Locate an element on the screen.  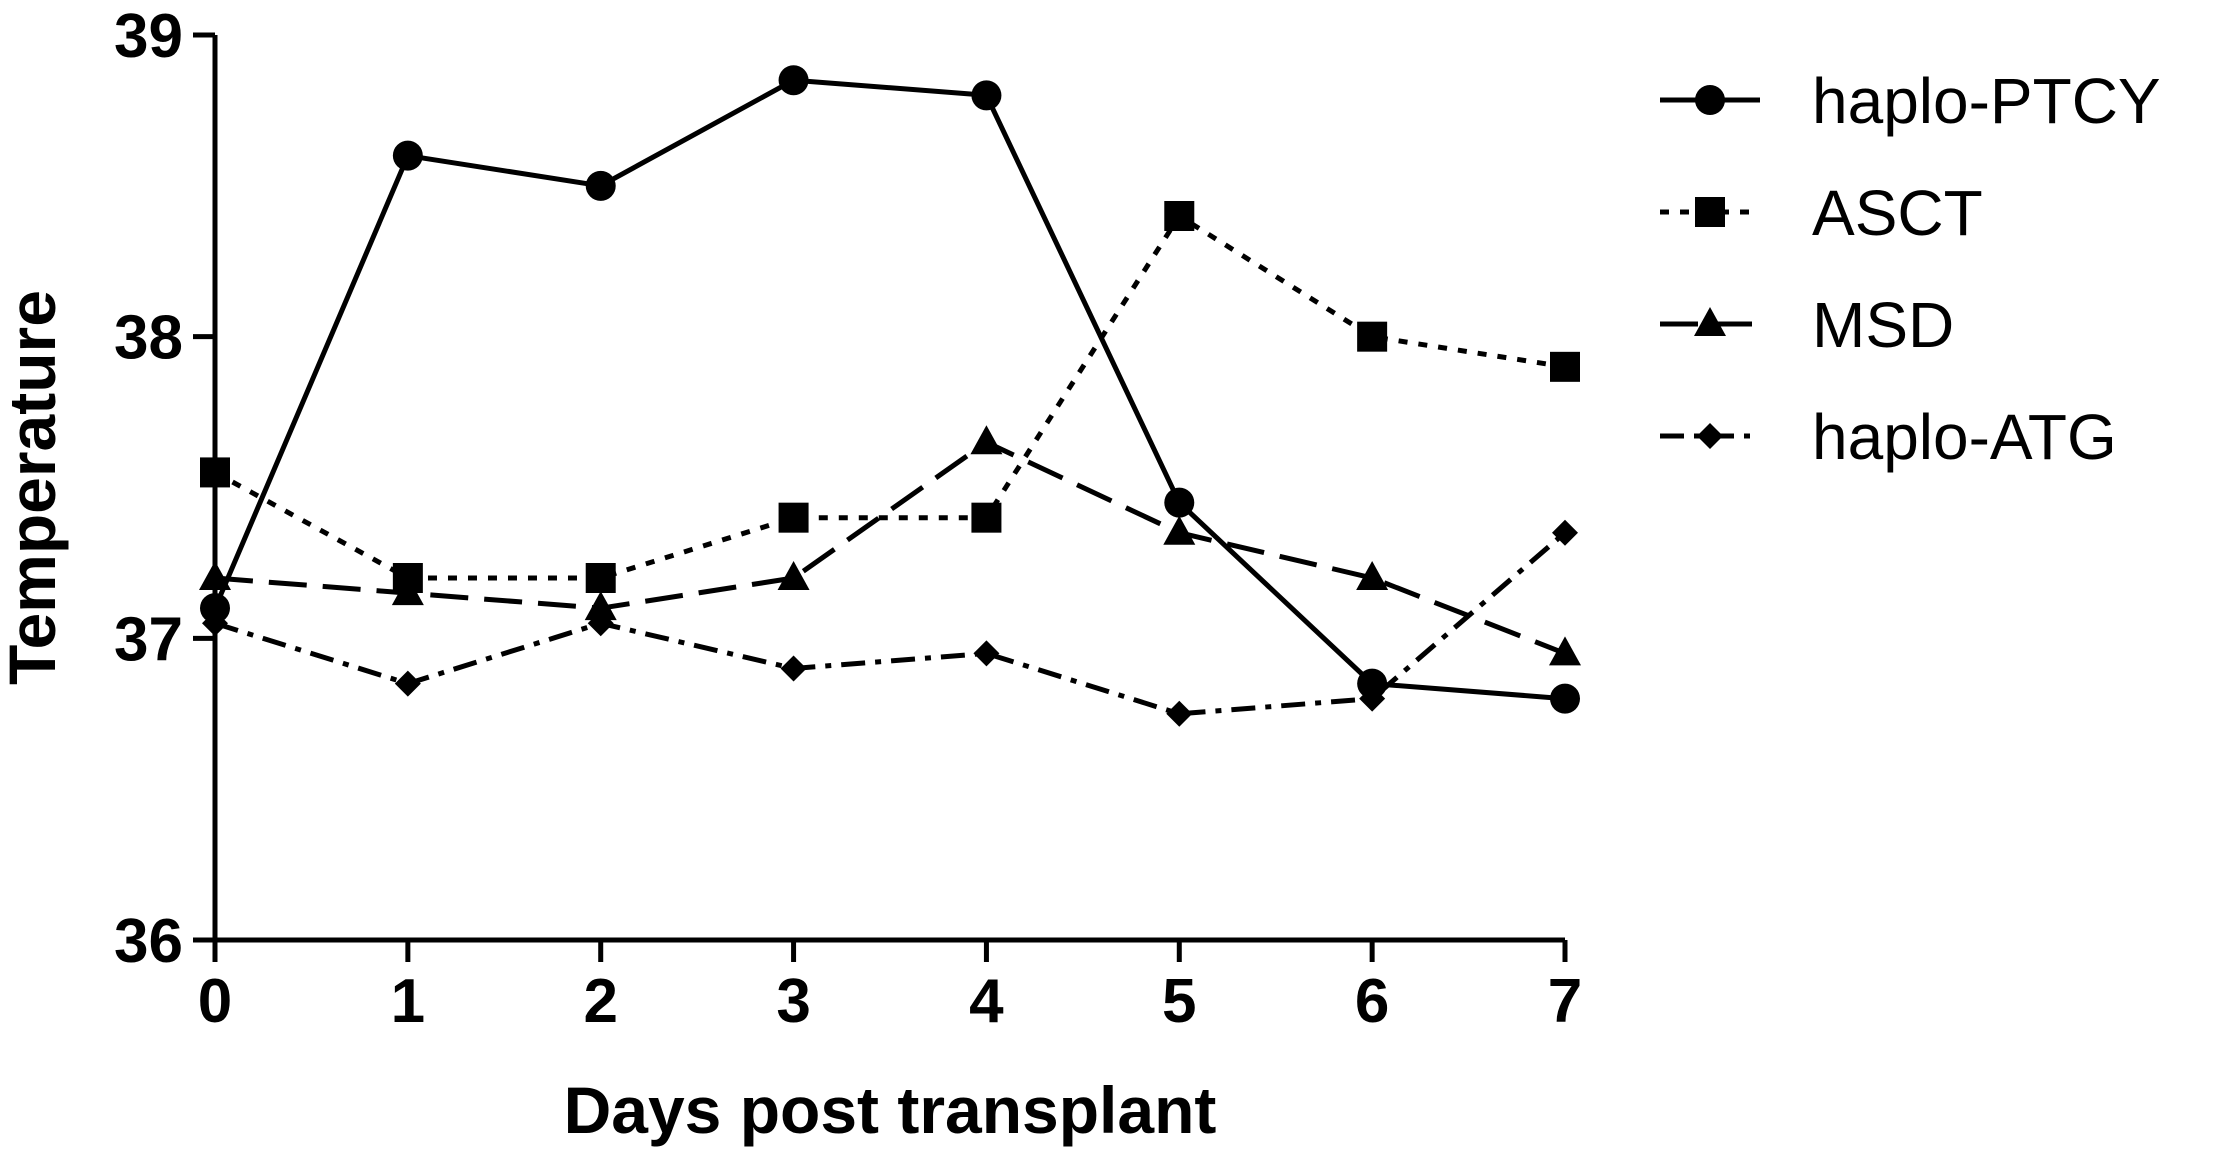
legend-item-haplo-atg: haplo-ATG is located at coordinates (1888, 437).